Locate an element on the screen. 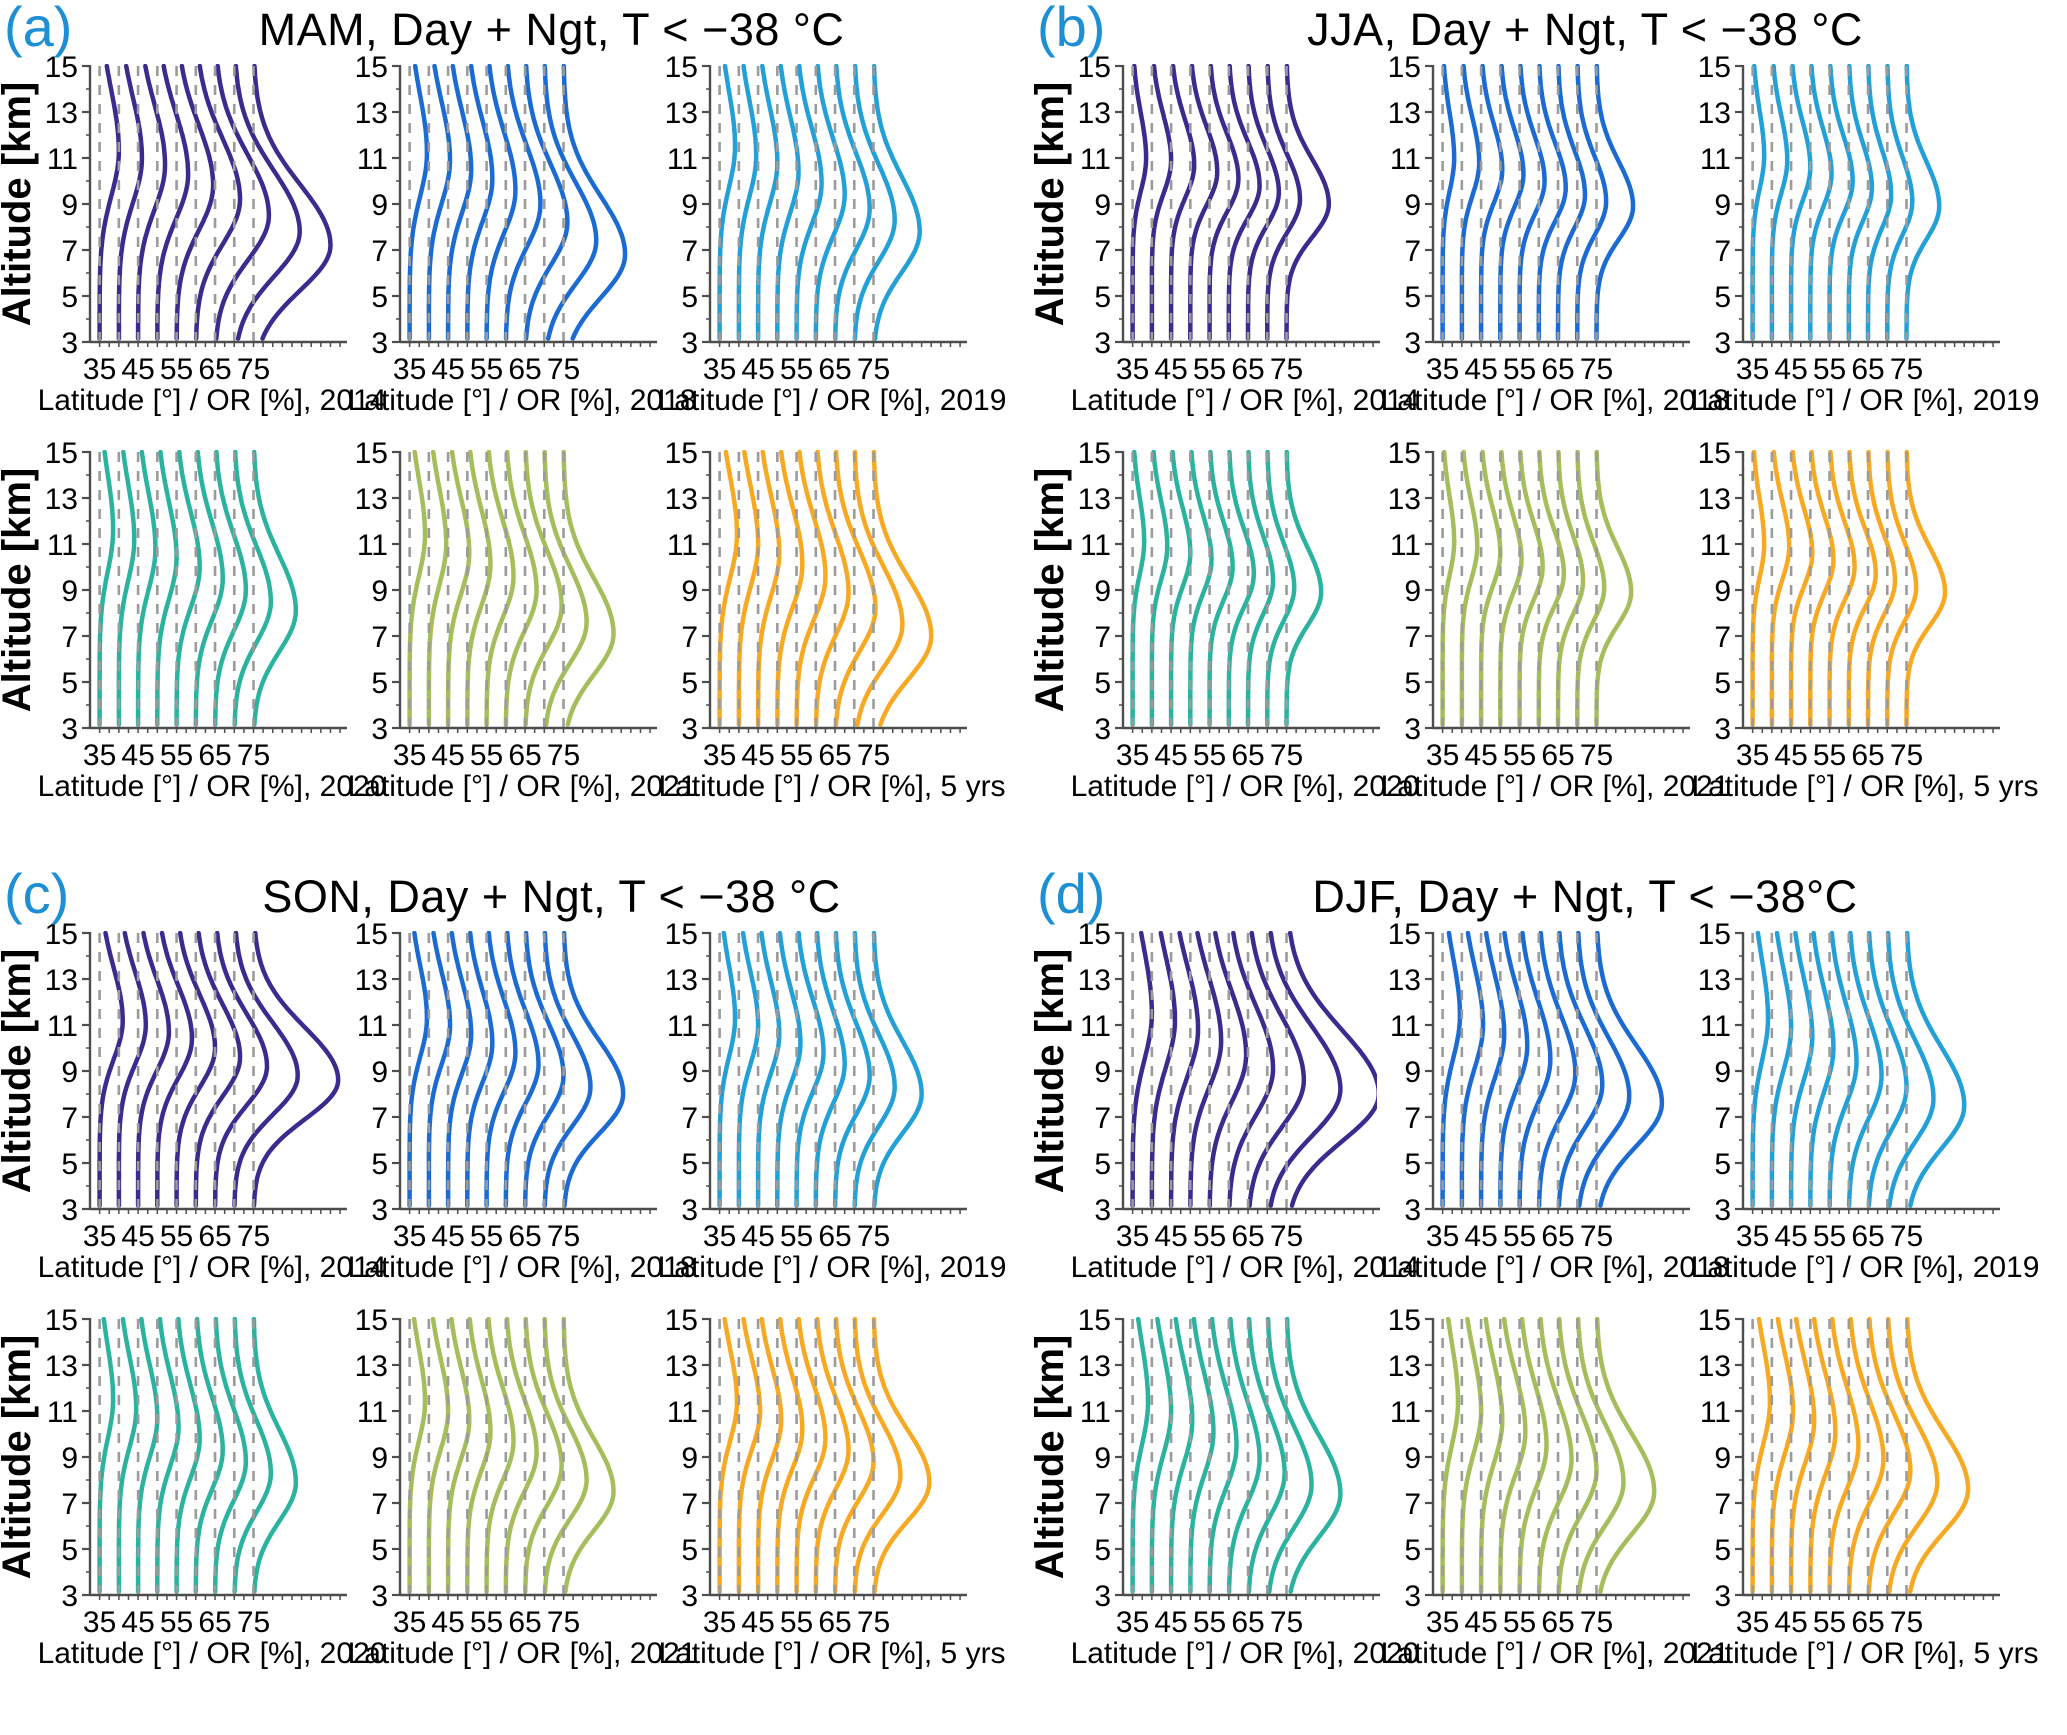 The image size is (2067, 1735). x-axis-label: Latitude [°] / OR [%], 2021 is located at coordinates (1555, 1653).